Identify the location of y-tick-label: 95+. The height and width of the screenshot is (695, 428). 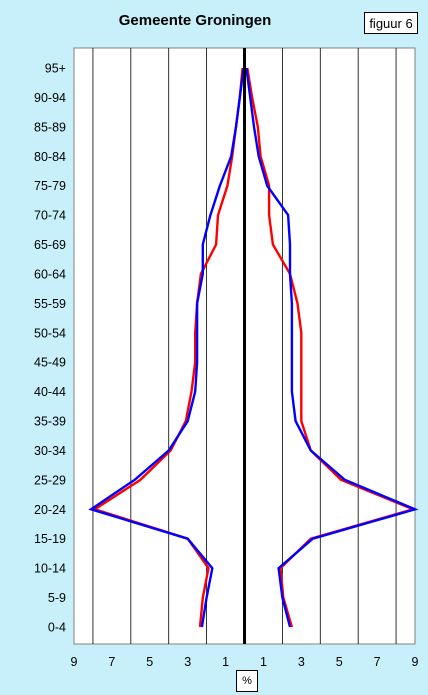
(55, 69).